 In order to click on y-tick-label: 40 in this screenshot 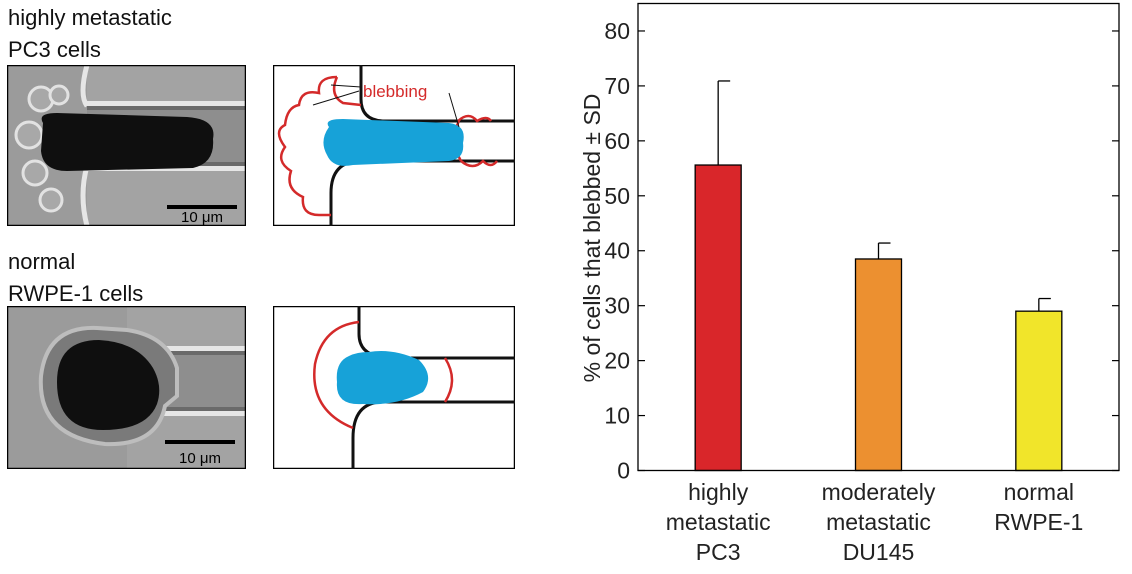, I will do `click(617, 251)`.